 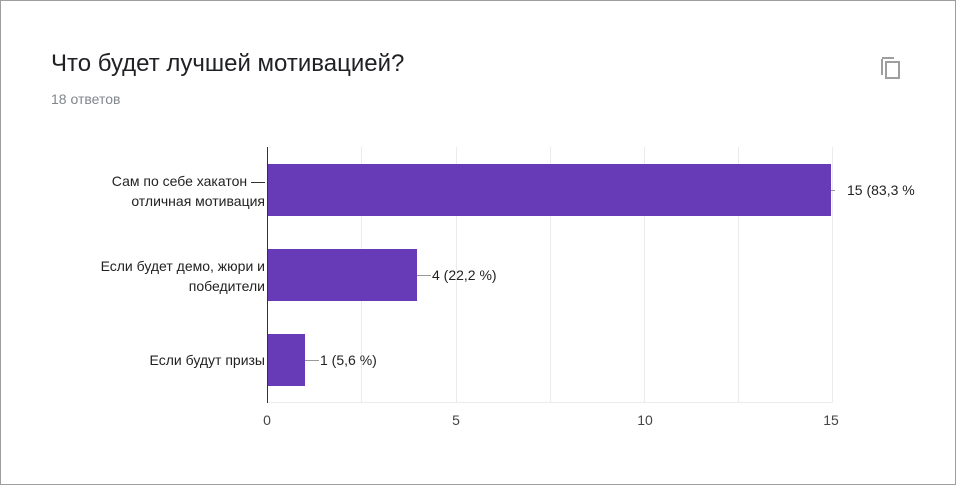 I want to click on x-tick: 0, so click(x=267, y=420).